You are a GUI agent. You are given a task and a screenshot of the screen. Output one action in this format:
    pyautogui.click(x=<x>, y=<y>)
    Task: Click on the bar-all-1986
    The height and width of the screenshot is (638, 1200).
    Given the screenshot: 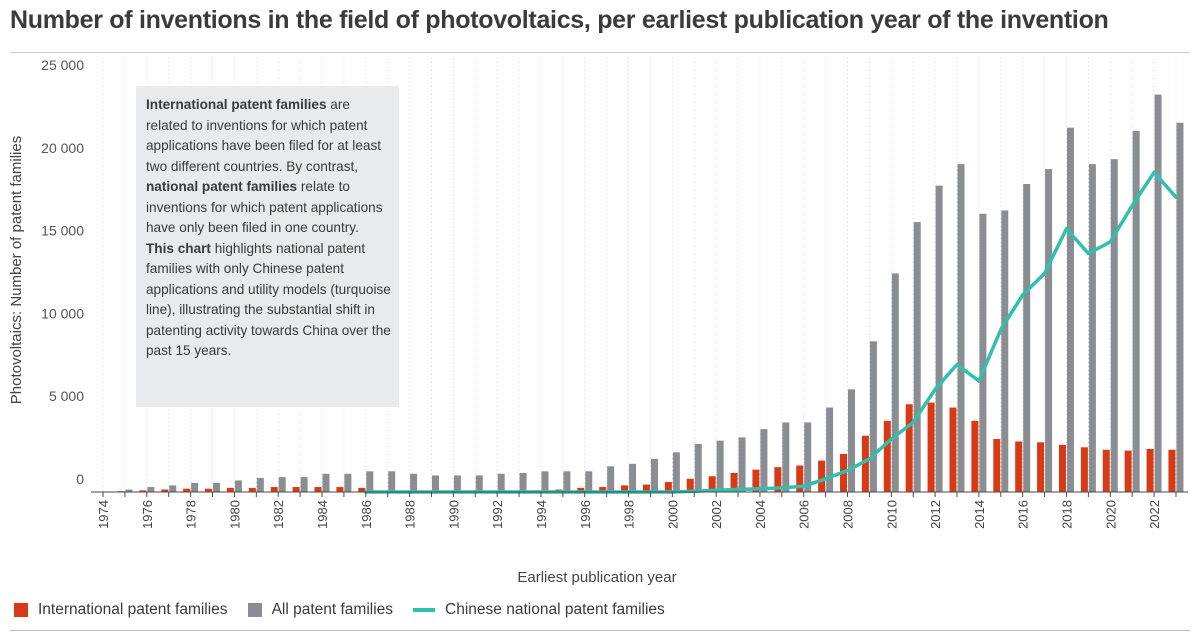 What is the action you would take?
    pyautogui.click(x=370, y=481)
    